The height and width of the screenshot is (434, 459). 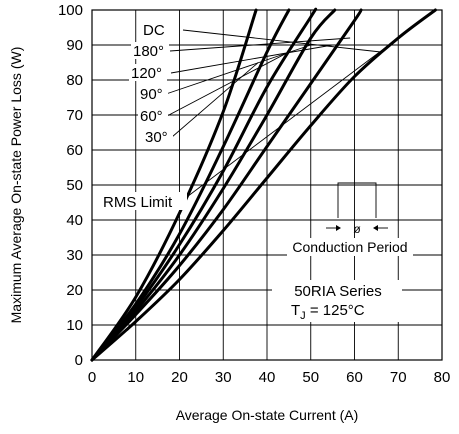 What do you see at coordinates (442, 377) in the screenshot?
I see `x-tick-label-80: 80` at bounding box center [442, 377].